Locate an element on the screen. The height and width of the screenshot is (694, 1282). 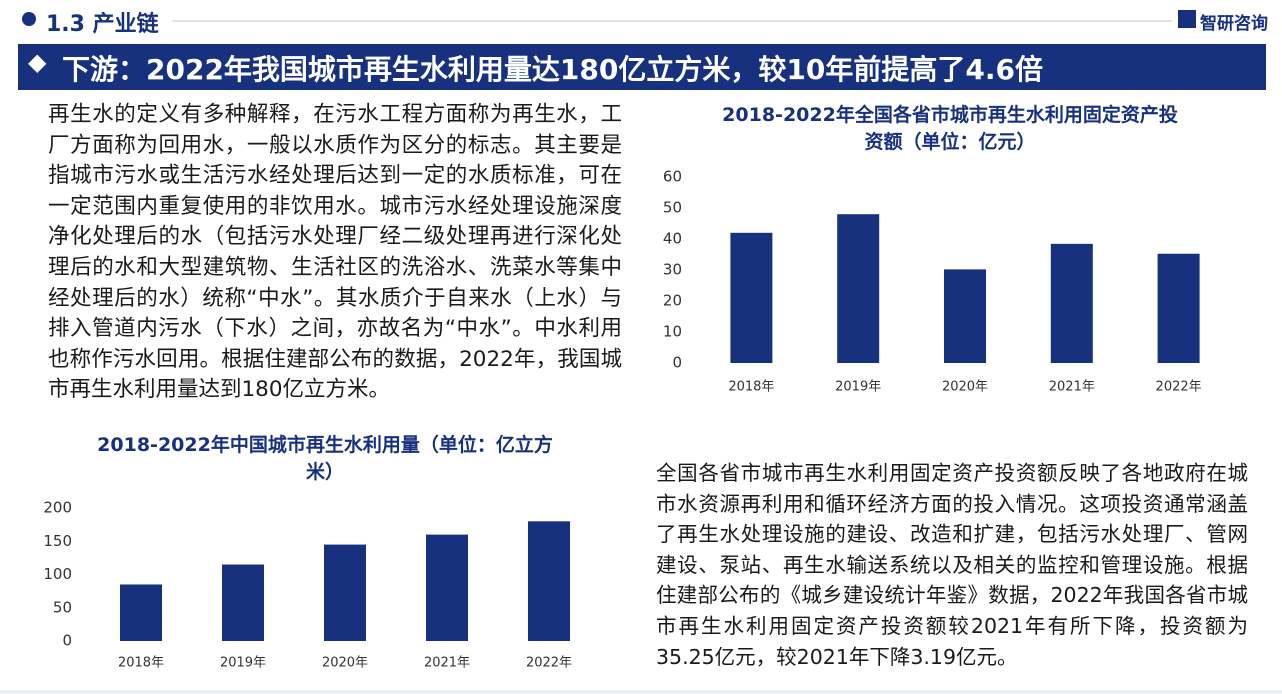
y-tick-label: 150 is located at coordinates (57, 541).